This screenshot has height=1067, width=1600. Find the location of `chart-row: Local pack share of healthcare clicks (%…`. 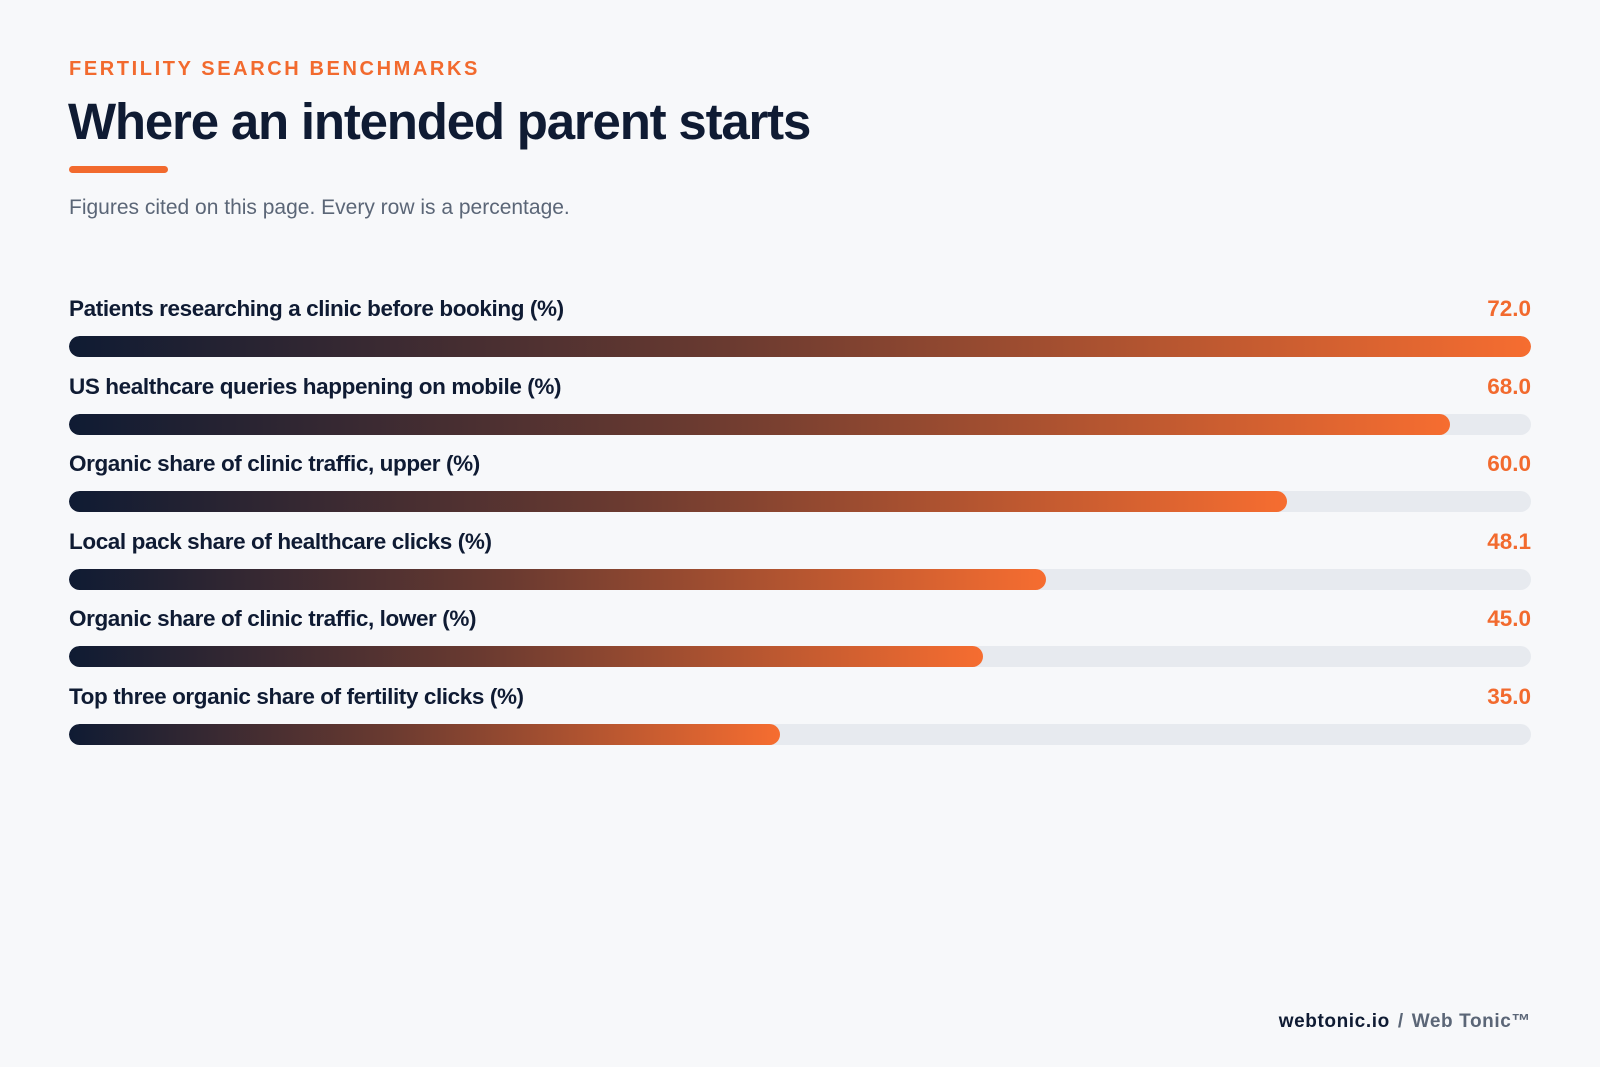

chart-row: Local pack share of healthcare clicks (%… is located at coordinates (800, 568).